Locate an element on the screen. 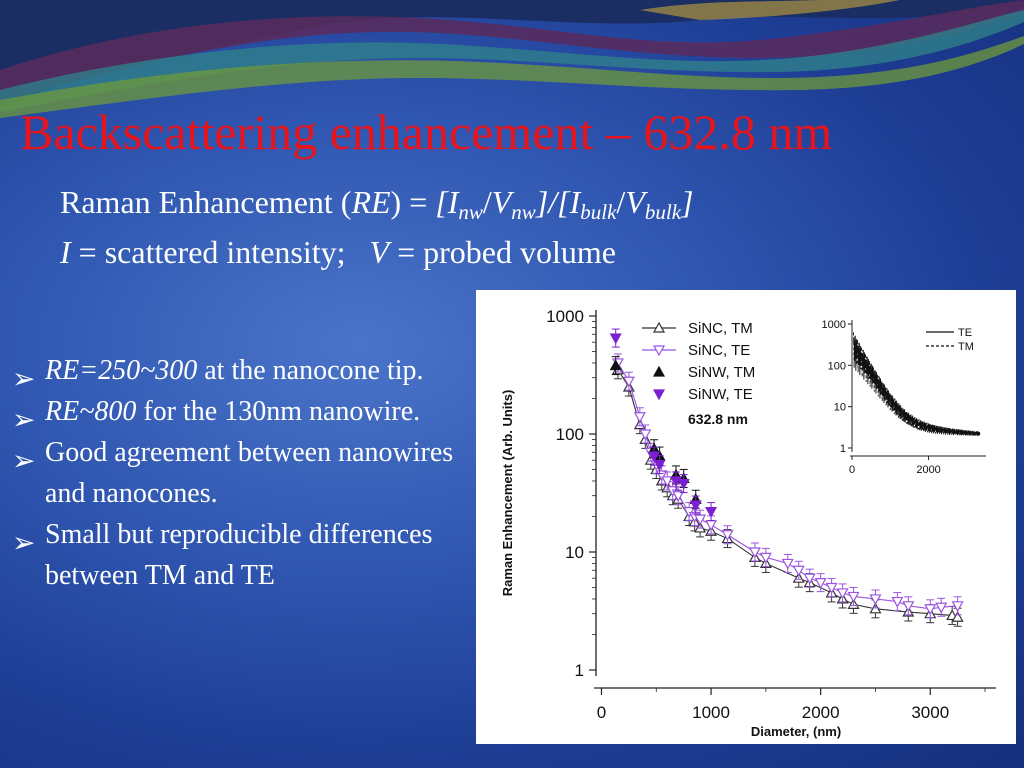 Image resolution: width=1024 pixels, height=768 pixels. y-tick-label: 1 is located at coordinates (579, 670).